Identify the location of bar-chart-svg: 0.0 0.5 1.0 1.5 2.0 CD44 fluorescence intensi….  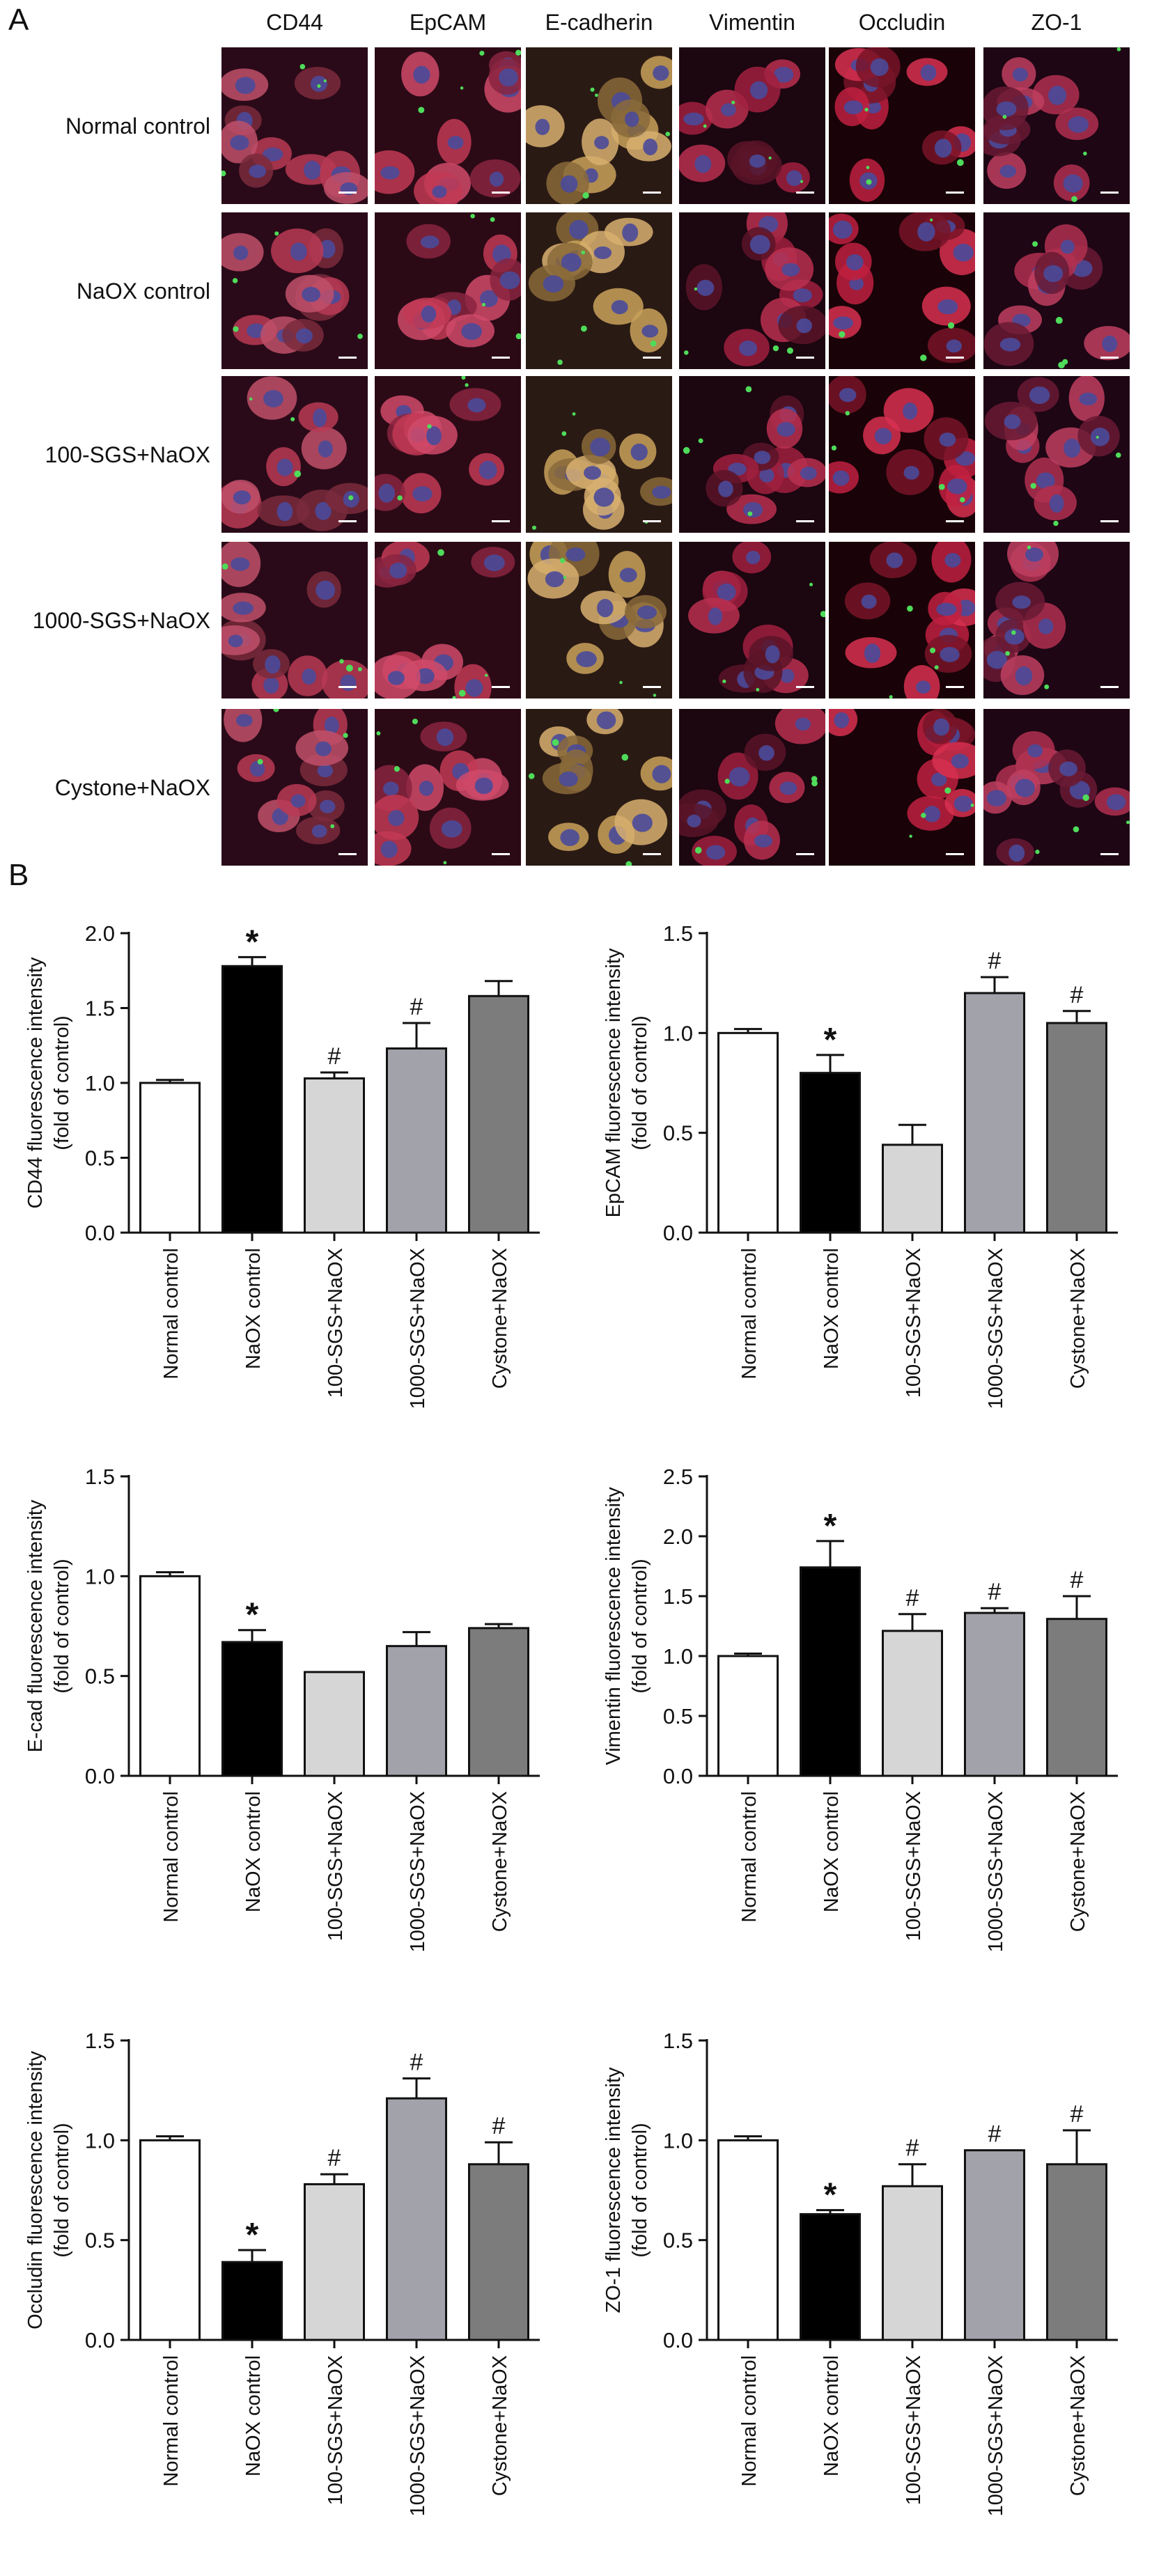
(282, 1165).